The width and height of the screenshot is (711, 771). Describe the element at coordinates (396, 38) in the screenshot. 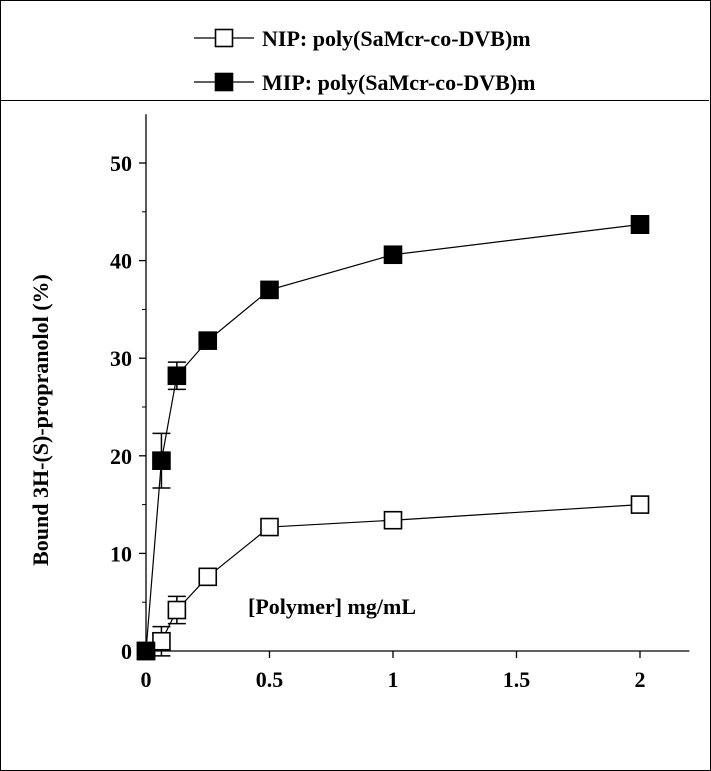

I see `legend-label: NIP: poly(SaMcr-co-DVB)m` at that location.